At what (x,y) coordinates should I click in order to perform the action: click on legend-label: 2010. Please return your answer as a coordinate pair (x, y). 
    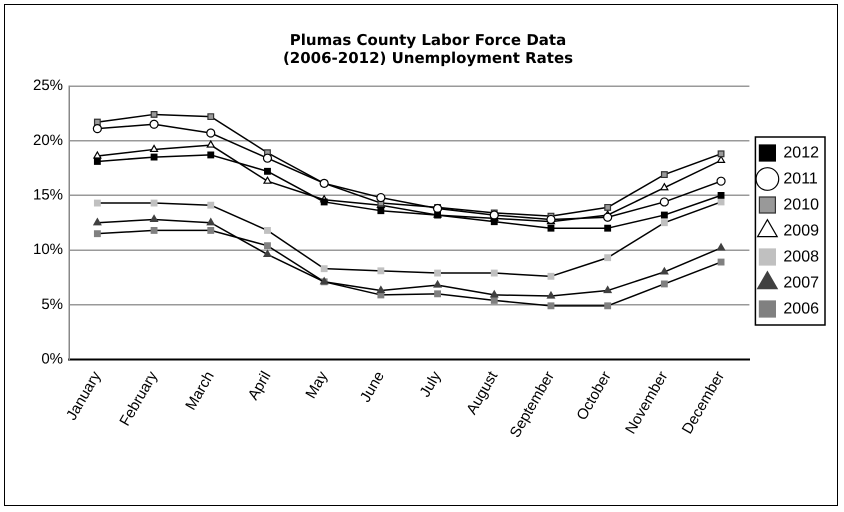
    Looking at the image, I should click on (801, 205).